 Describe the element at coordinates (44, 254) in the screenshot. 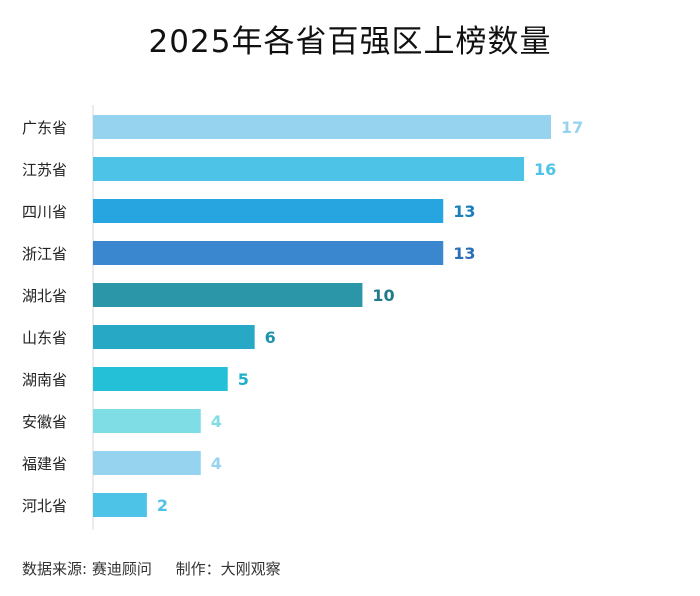

I see `category-label: 浙江省` at that location.